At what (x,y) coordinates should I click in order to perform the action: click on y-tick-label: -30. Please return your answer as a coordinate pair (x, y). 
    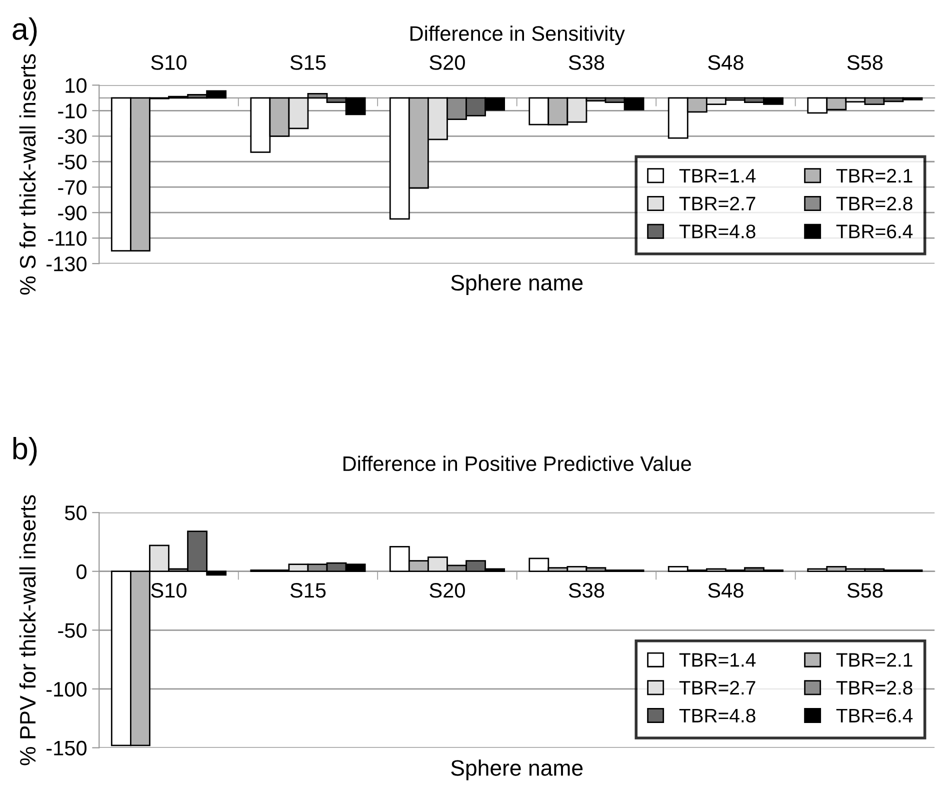
    Looking at the image, I should click on (72, 136).